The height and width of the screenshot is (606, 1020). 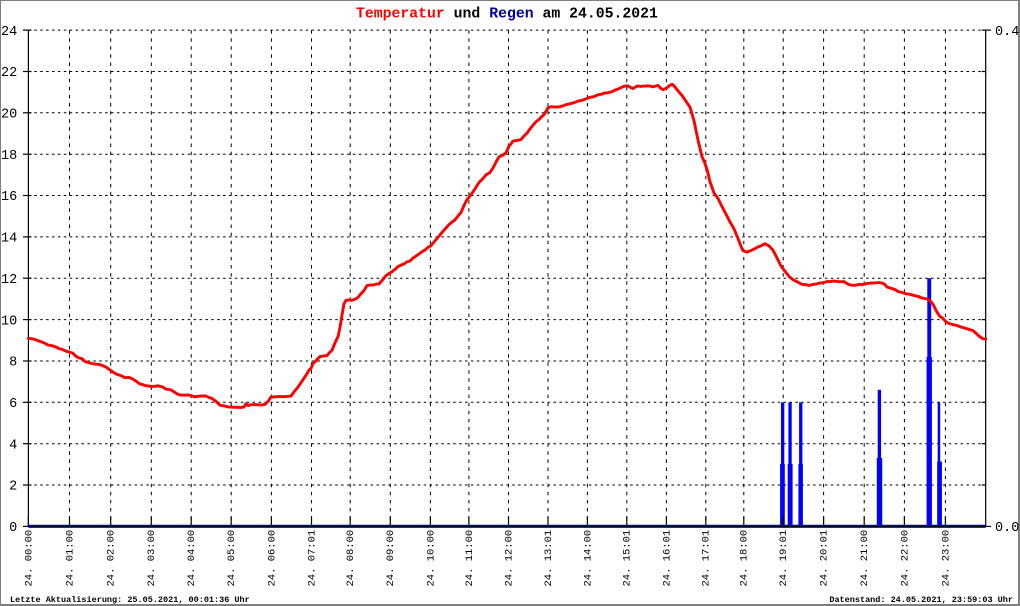 What do you see at coordinates (112, 558) in the screenshot?
I see `svg-text: 24. 02:00` at bounding box center [112, 558].